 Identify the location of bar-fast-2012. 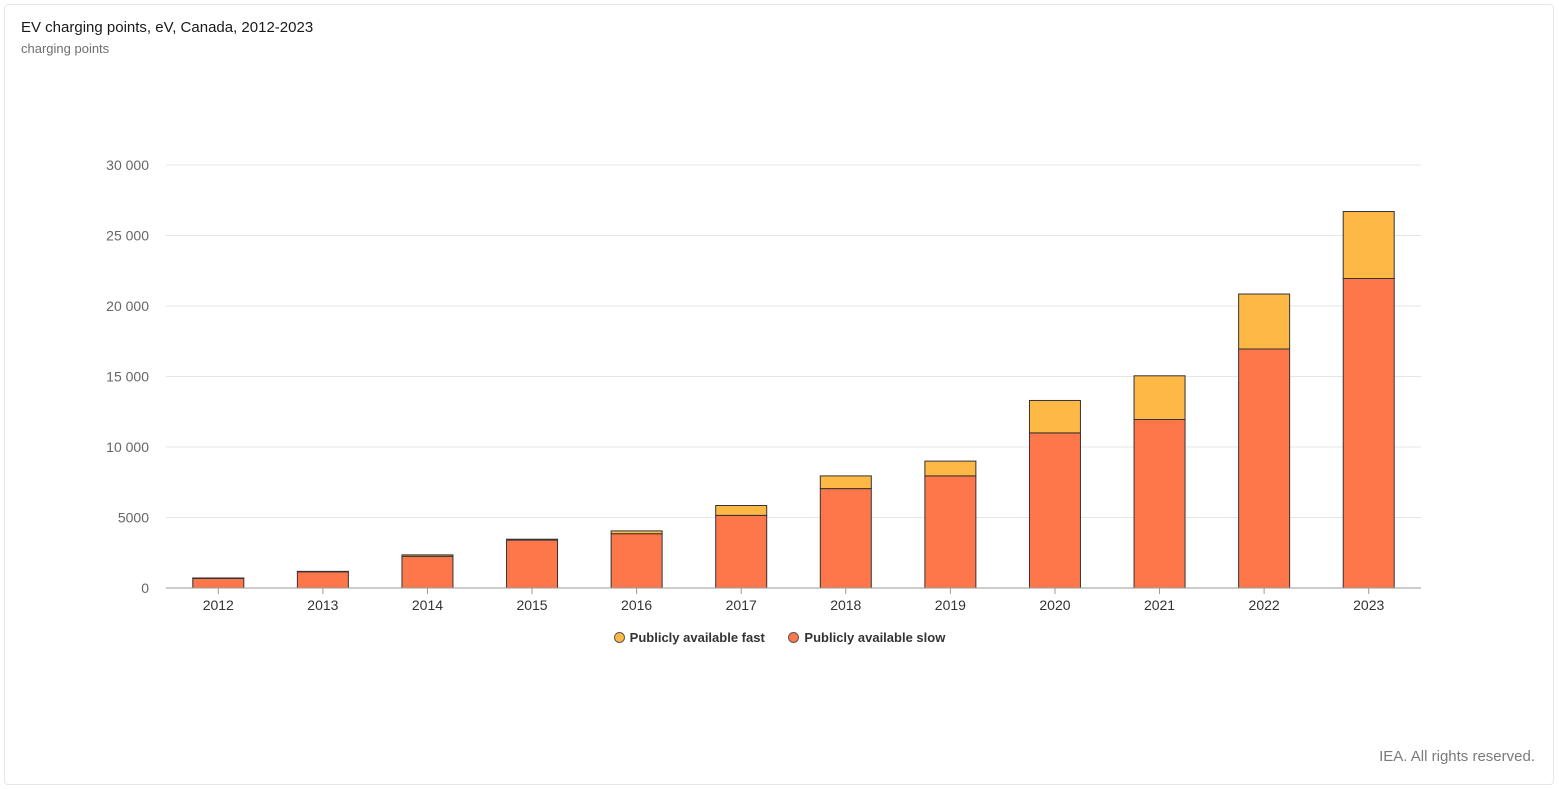
(218, 578).